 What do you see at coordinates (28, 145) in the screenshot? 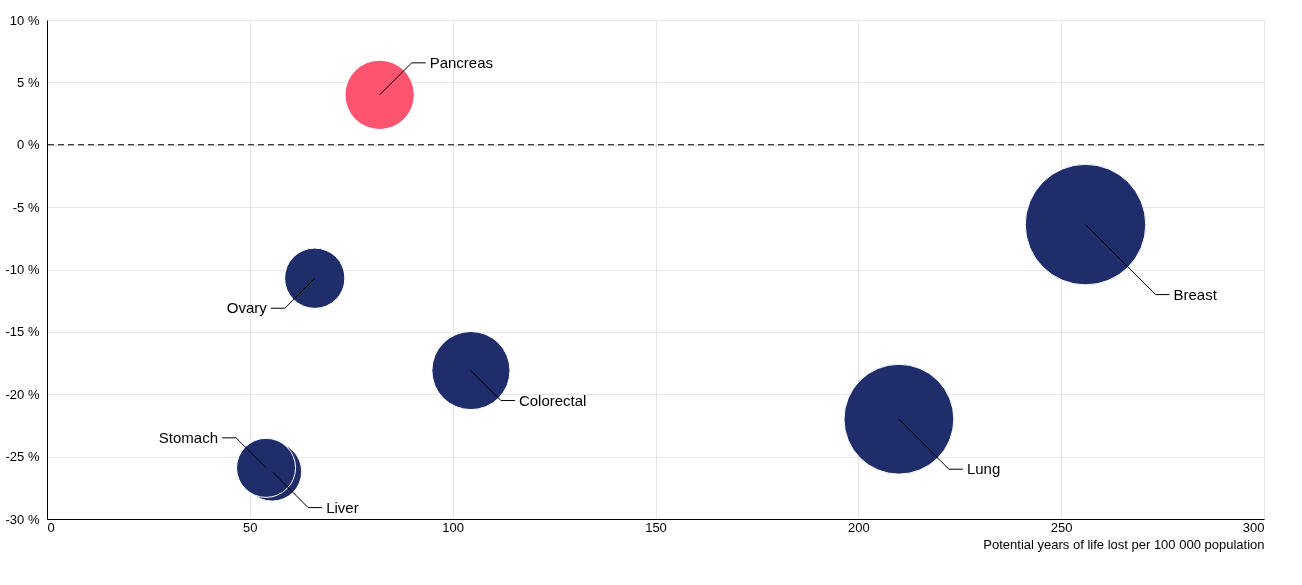
I see `y-tick-label: 0 %` at bounding box center [28, 145].